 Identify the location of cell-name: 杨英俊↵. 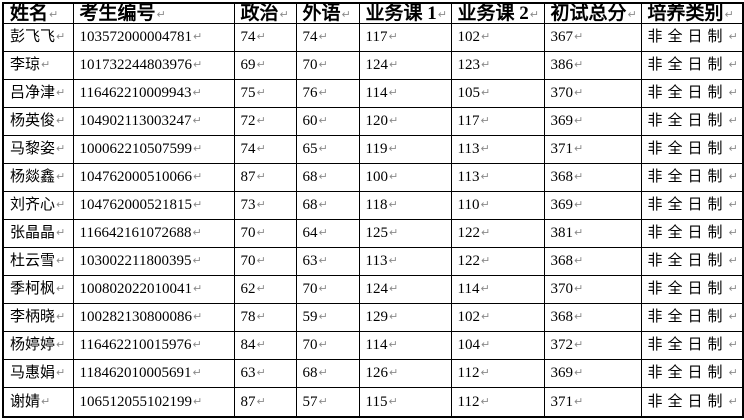
(38, 122).